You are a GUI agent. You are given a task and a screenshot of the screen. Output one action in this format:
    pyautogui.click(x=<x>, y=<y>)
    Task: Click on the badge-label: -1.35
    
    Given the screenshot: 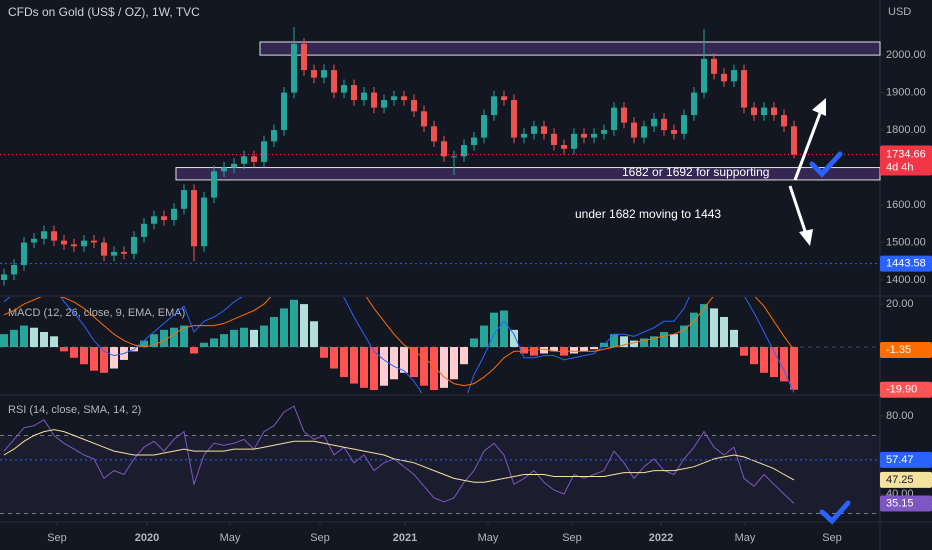 What is the action you would take?
    pyautogui.click(x=898, y=350)
    